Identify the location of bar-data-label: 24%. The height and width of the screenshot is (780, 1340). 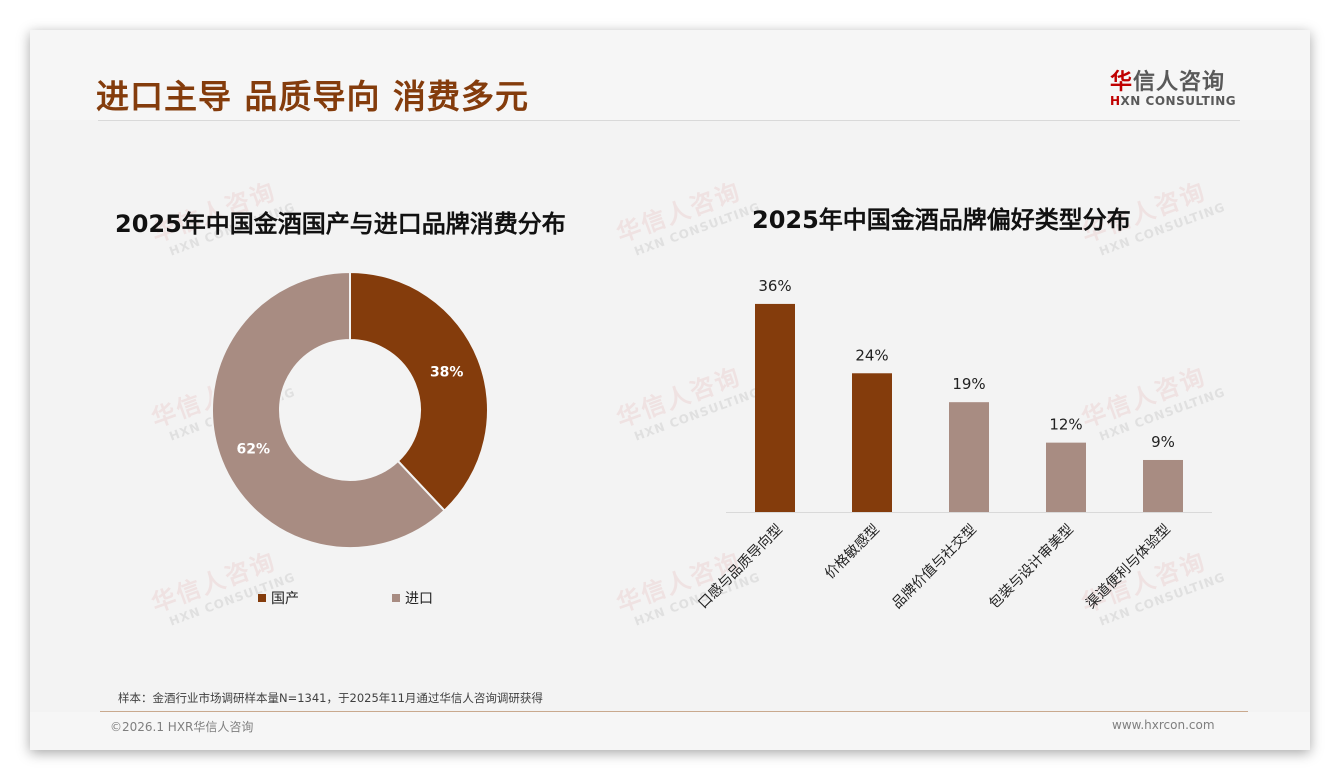
(871, 355).